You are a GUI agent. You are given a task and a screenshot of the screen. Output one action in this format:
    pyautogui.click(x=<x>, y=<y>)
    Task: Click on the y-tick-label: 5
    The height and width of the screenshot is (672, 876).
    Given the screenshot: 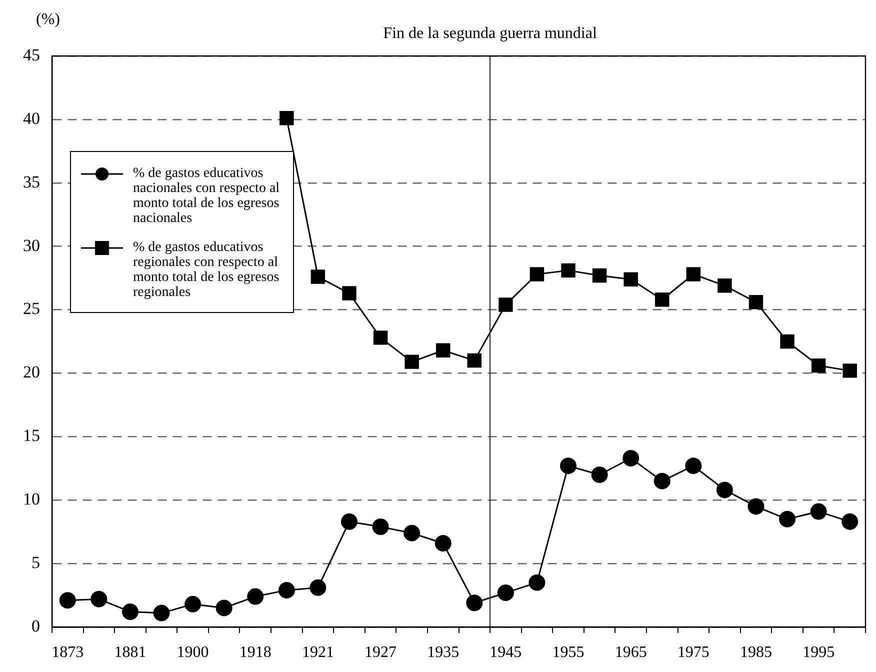 What is the action you would take?
    pyautogui.click(x=36, y=562)
    